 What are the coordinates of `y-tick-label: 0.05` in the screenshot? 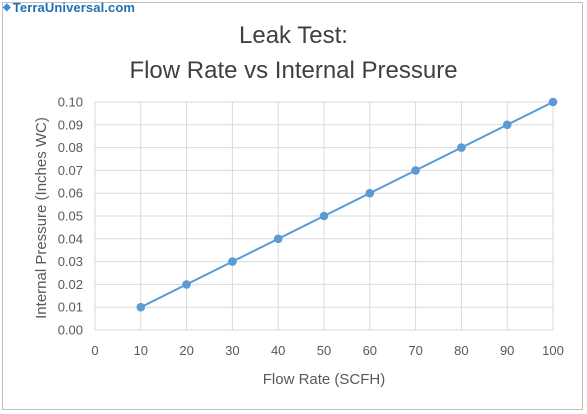 It's located at (70, 216).